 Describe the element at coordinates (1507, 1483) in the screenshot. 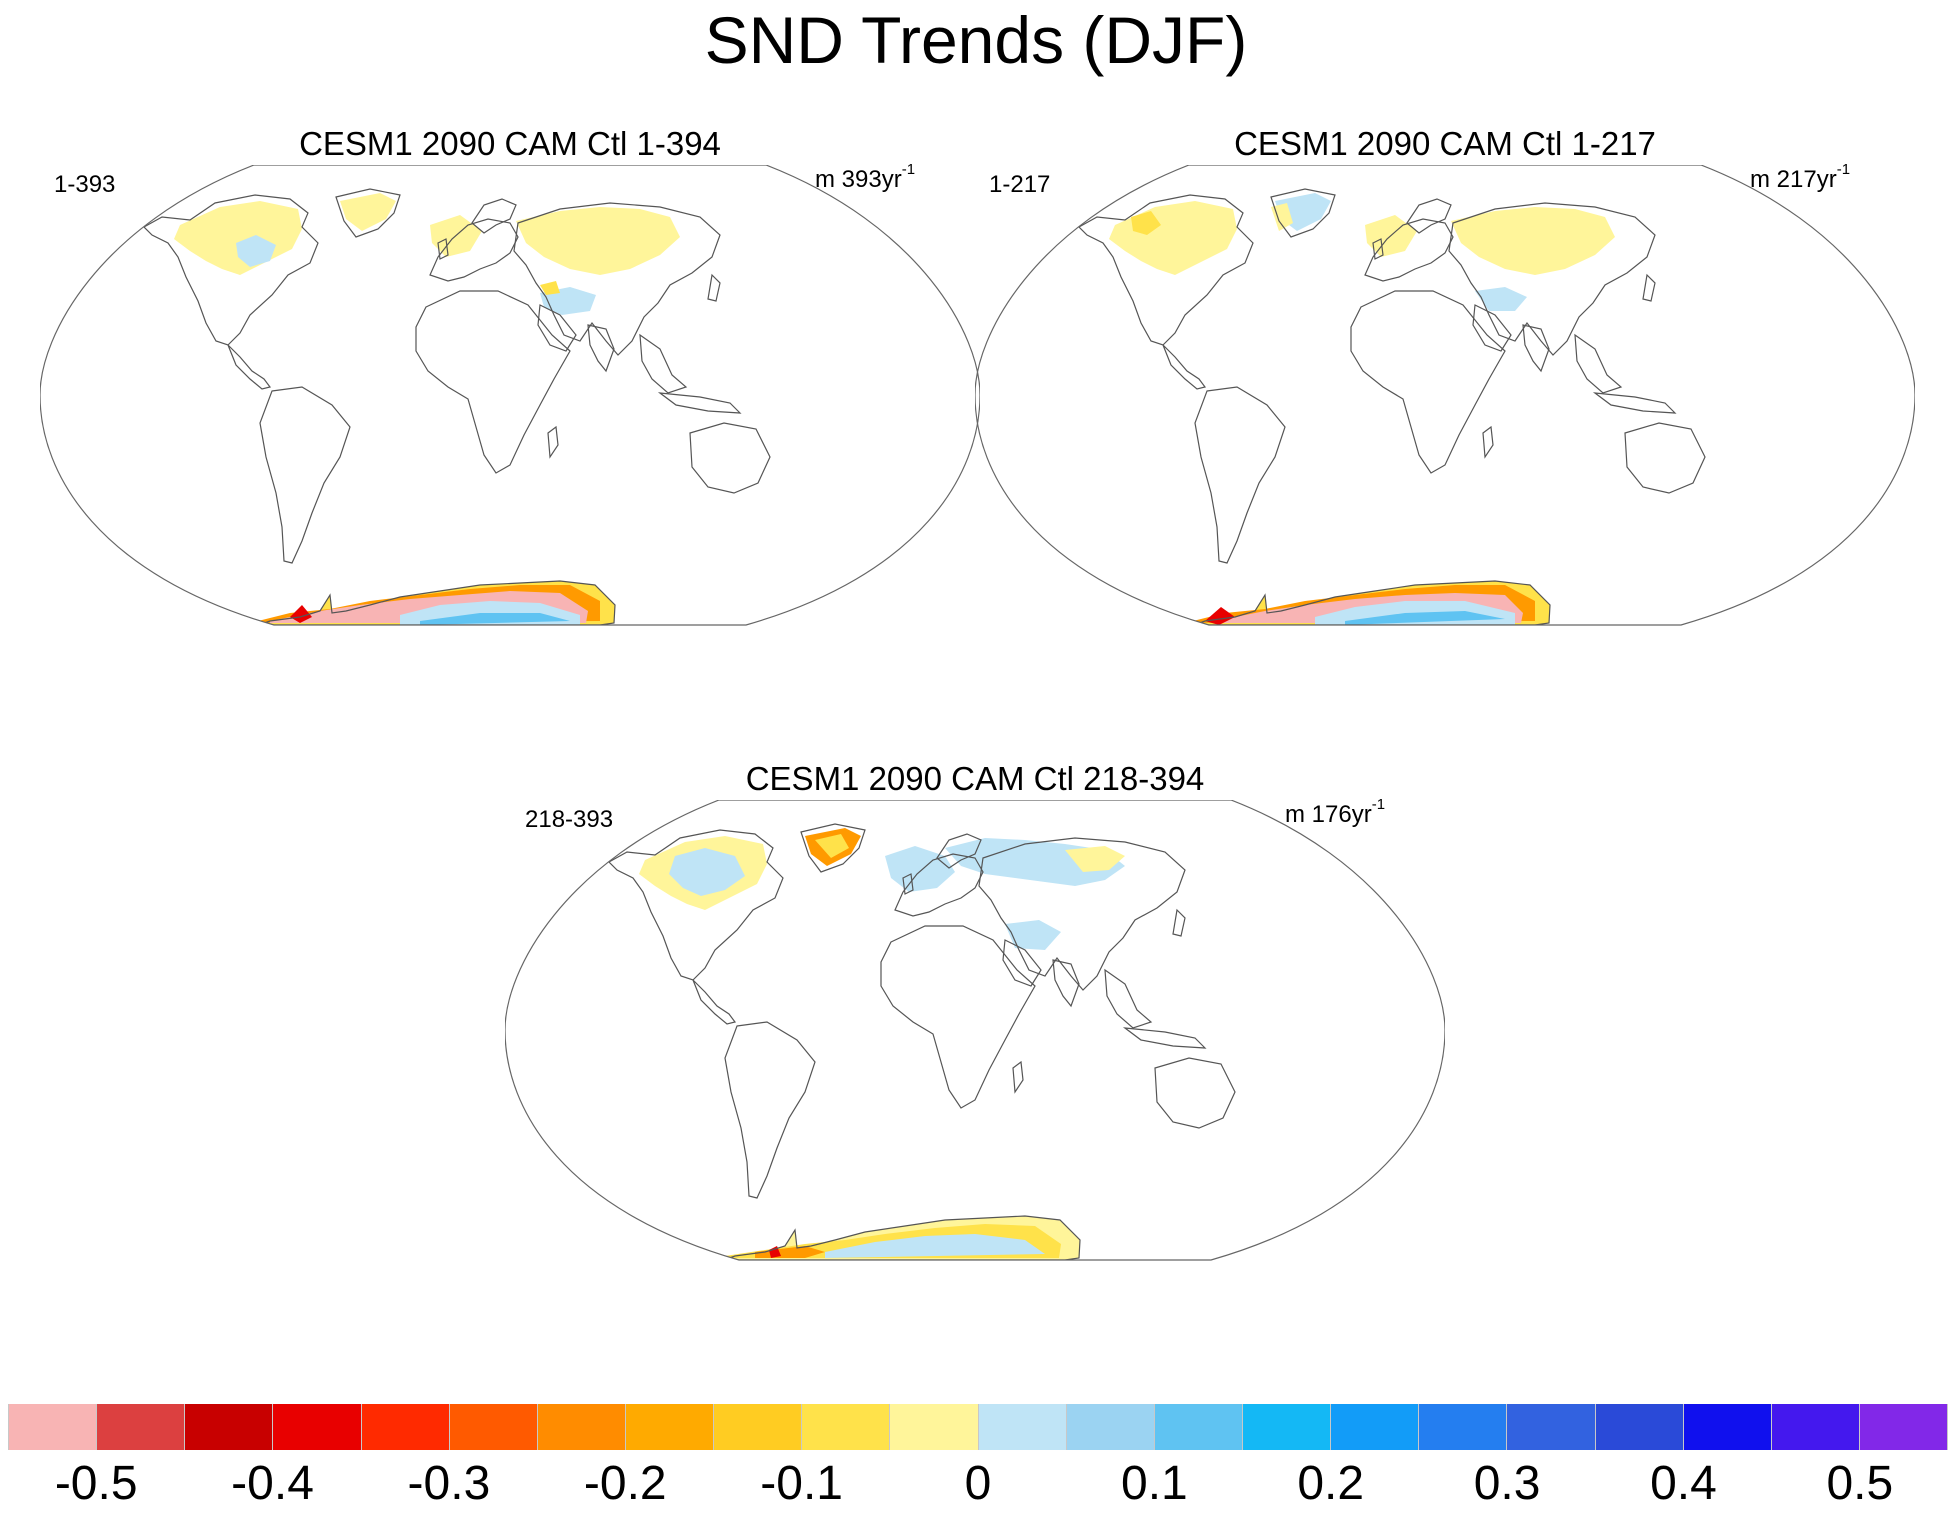

I see `colorbar-tick-label: 0.3` at that location.